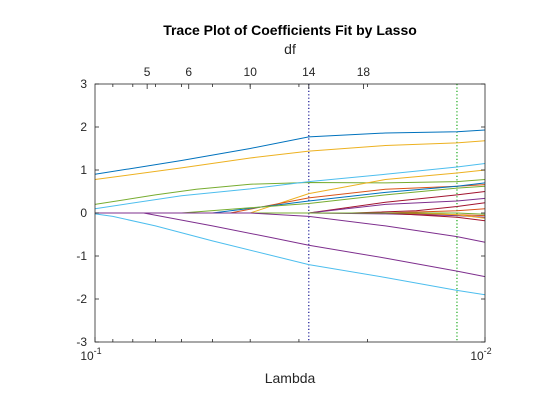  Describe the element at coordinates (90, 354) in the screenshot. I see `x-tick-label: 10⁻¹` at that location.